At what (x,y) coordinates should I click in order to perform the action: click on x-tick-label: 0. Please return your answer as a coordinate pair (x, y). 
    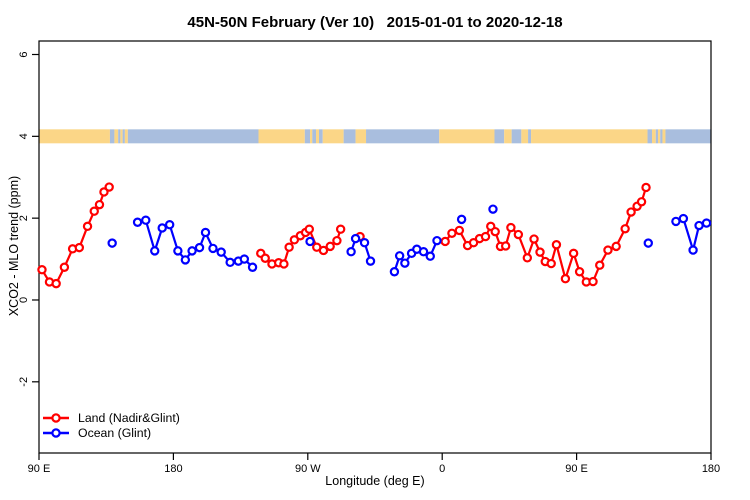
    Looking at the image, I should click on (442, 469).